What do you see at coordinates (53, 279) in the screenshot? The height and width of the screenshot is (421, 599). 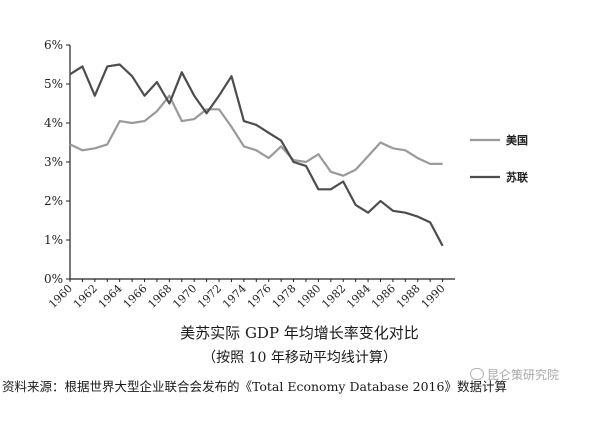 I see `y-tick-label: 0%` at bounding box center [53, 279].